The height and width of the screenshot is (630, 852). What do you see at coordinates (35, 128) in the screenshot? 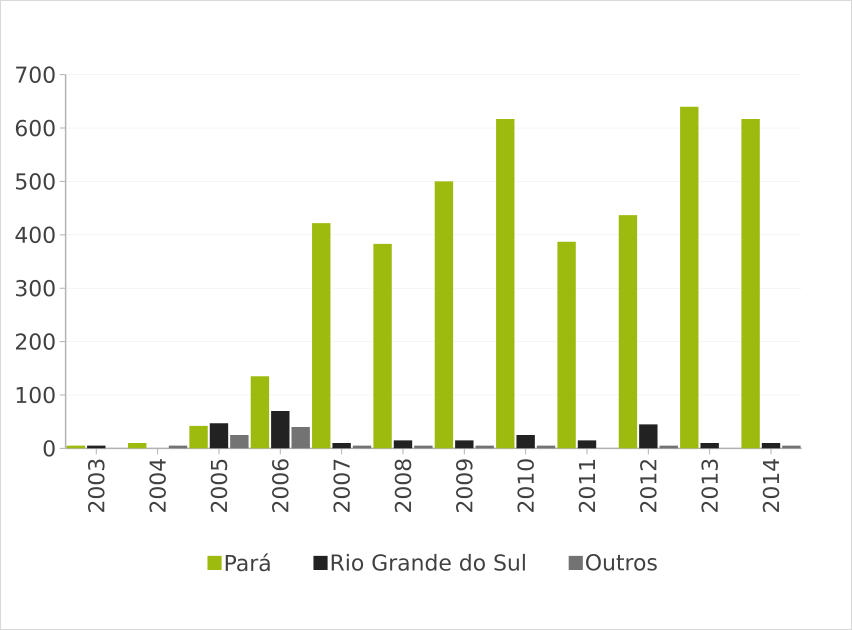
I see `y-tick-label: 600` at bounding box center [35, 128].